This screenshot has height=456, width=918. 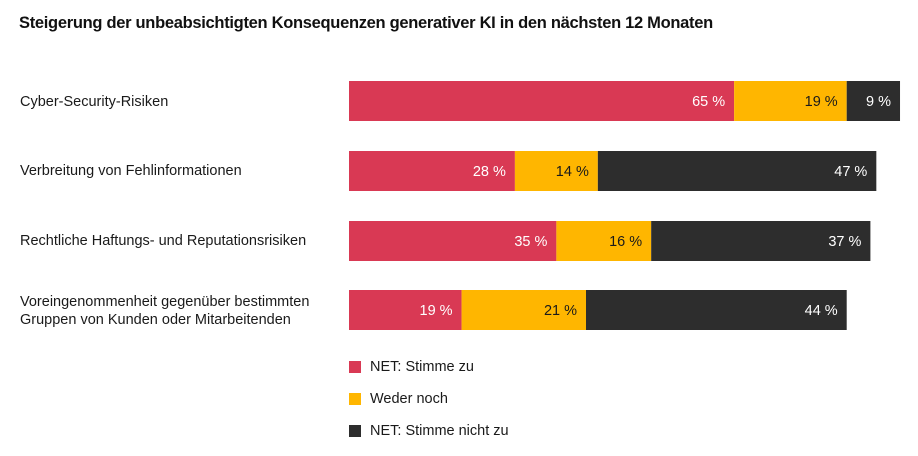 I want to click on category-label: Verbreitung von Fehlinformationen, so click(x=131, y=171).